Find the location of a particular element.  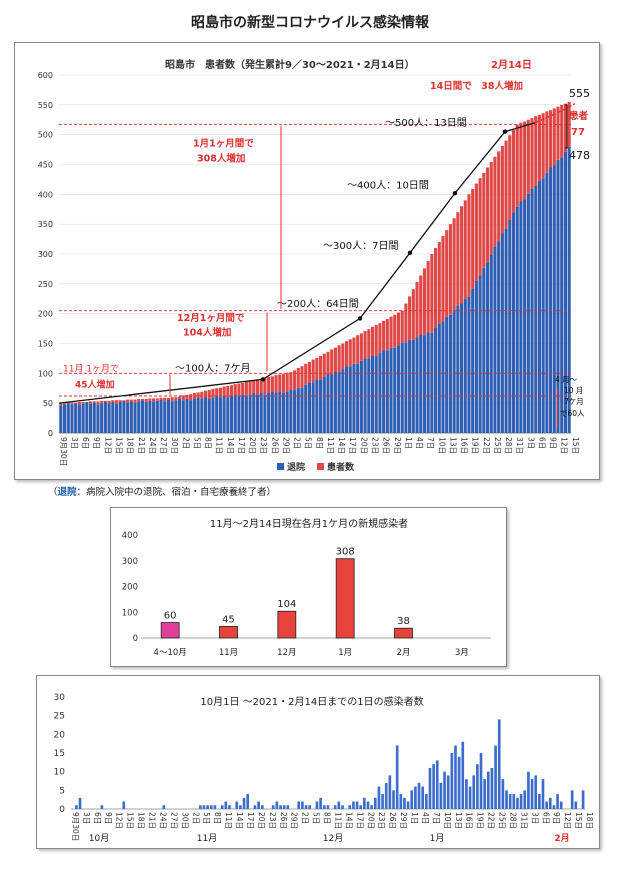

x-tick-label: 14日 is located at coordinates (341, 445).